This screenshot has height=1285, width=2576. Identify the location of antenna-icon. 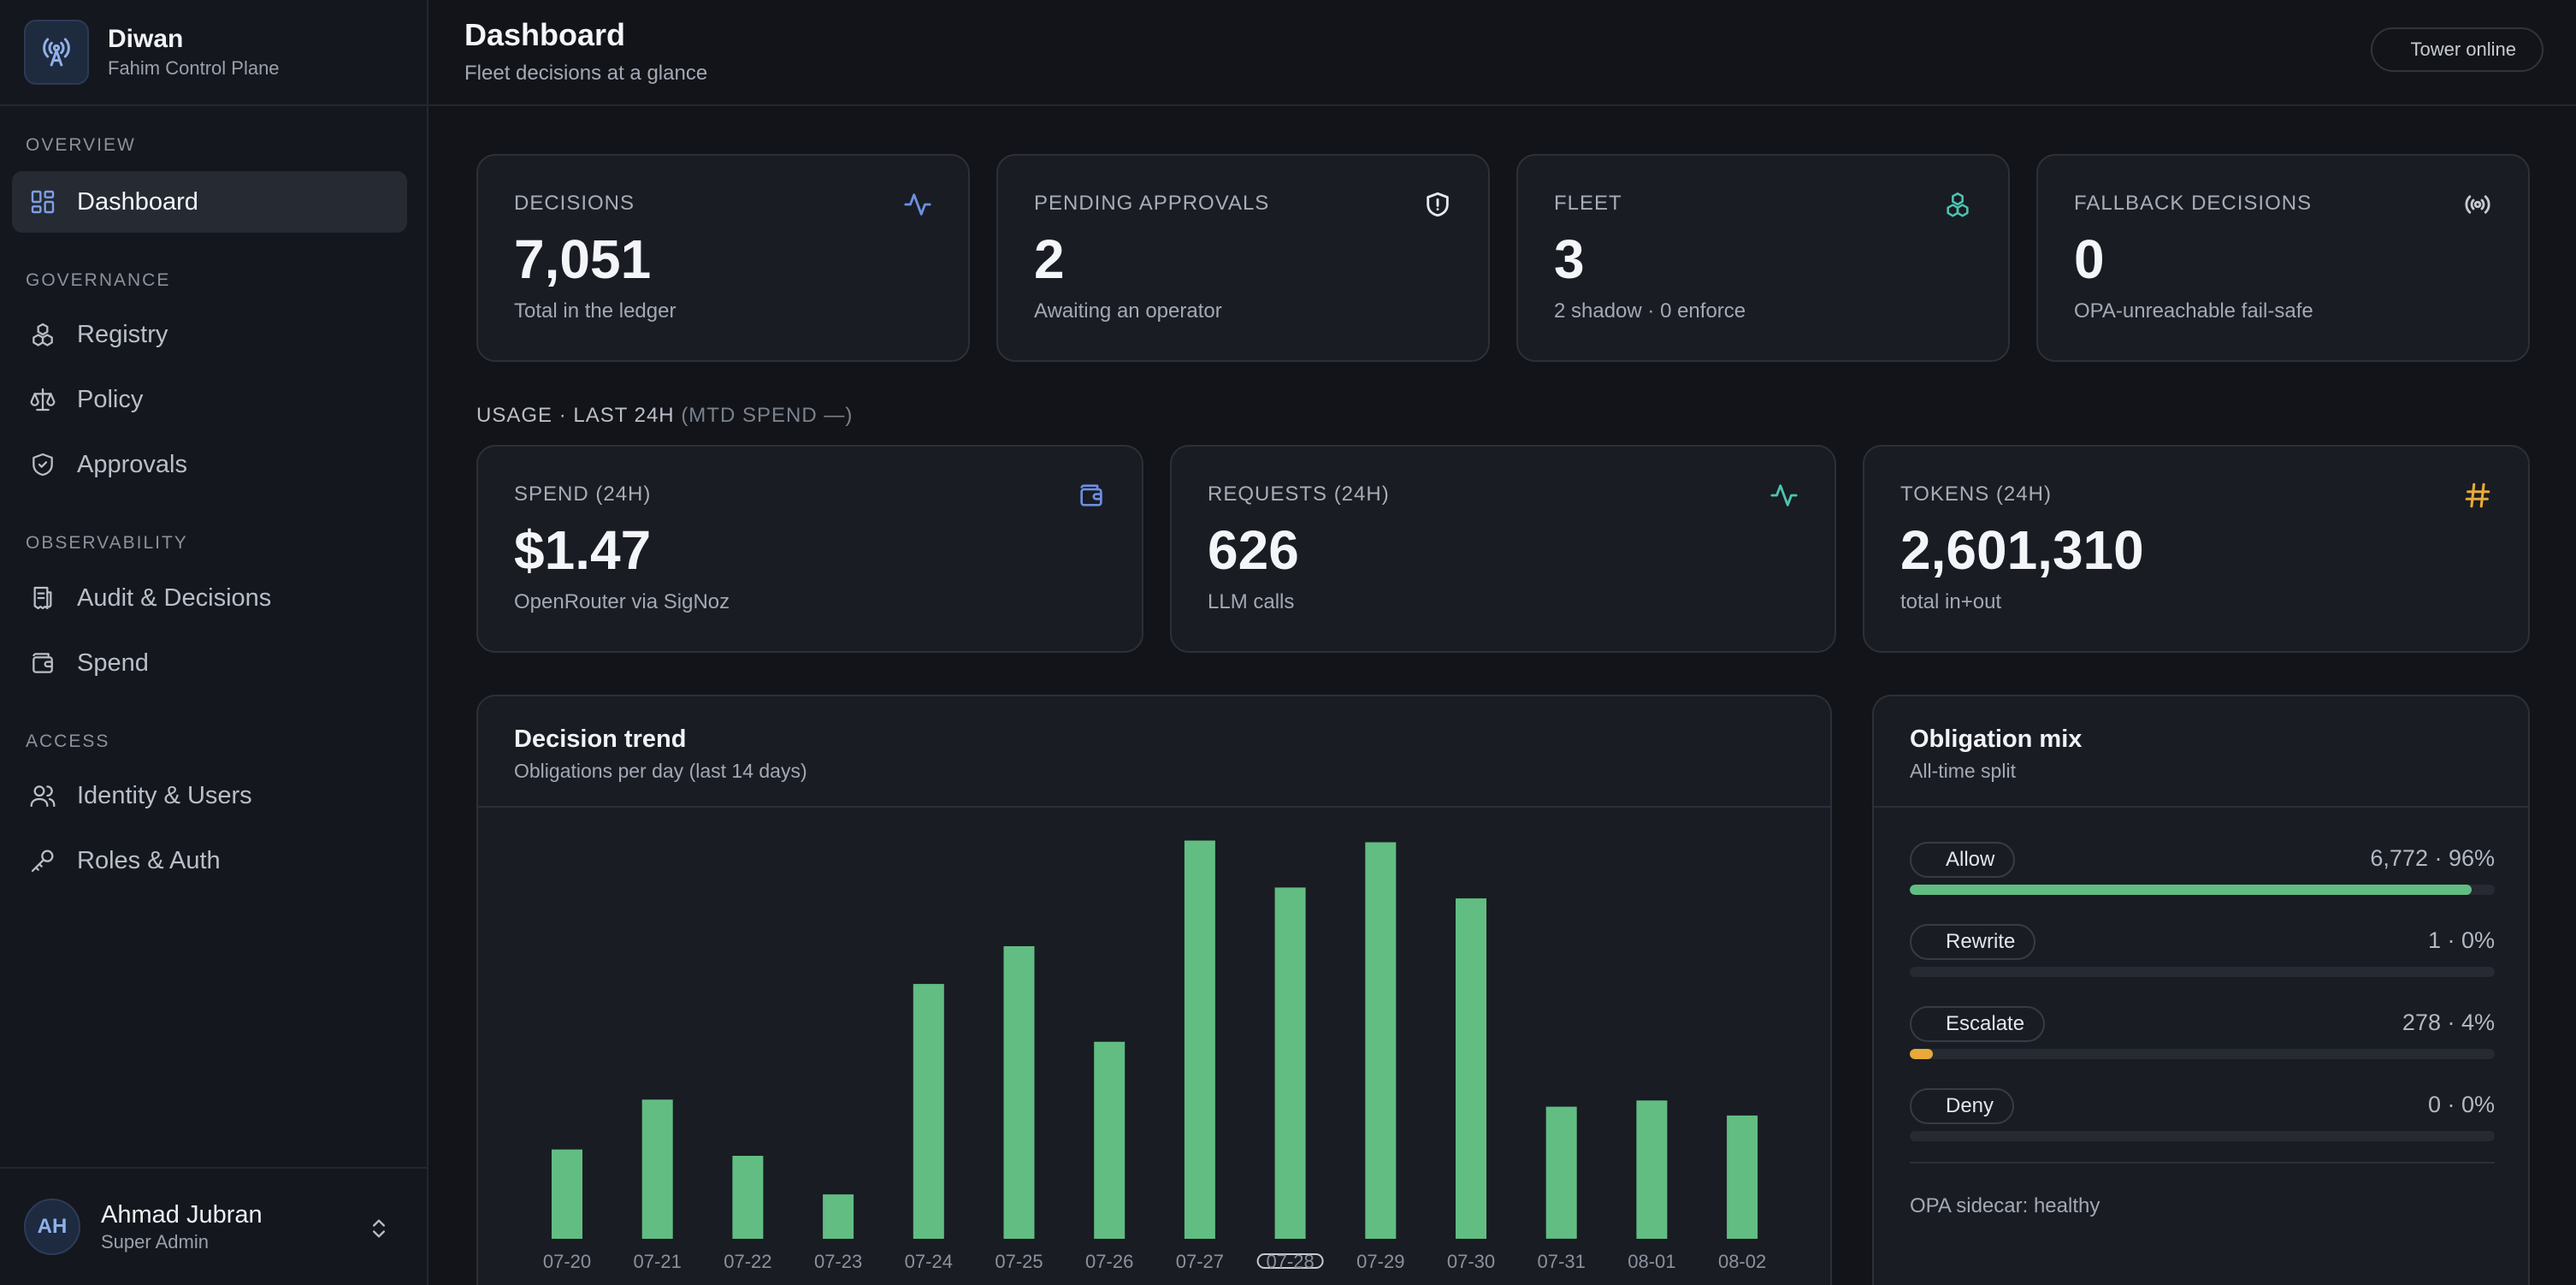
(56, 53).